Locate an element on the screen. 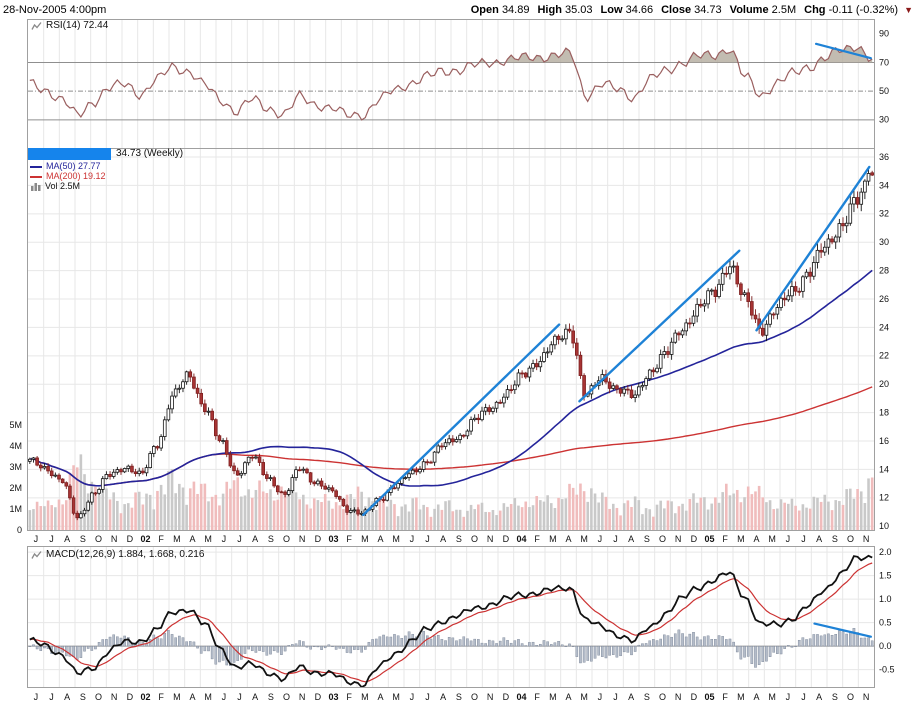 The height and width of the screenshot is (705, 918). quote-chg-label: Chg is located at coordinates (815, 10).